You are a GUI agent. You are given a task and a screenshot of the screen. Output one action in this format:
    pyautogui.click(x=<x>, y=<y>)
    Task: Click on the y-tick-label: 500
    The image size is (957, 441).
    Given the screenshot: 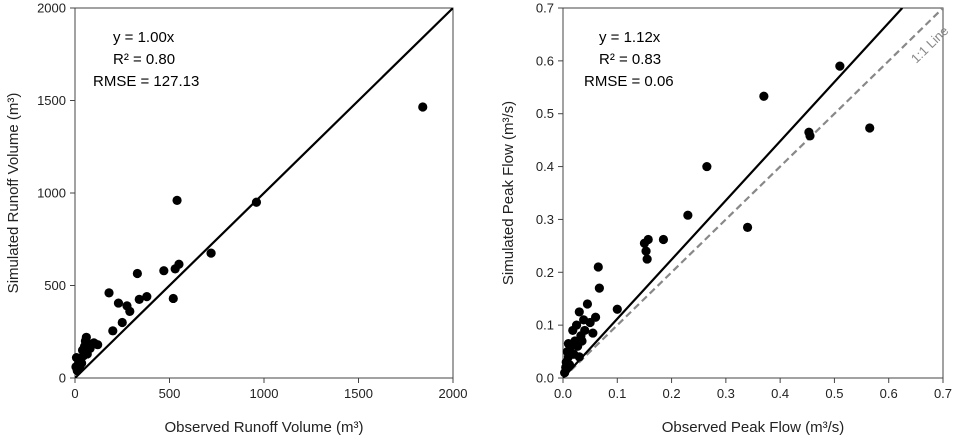 What is the action you would take?
    pyautogui.click(x=55, y=285)
    